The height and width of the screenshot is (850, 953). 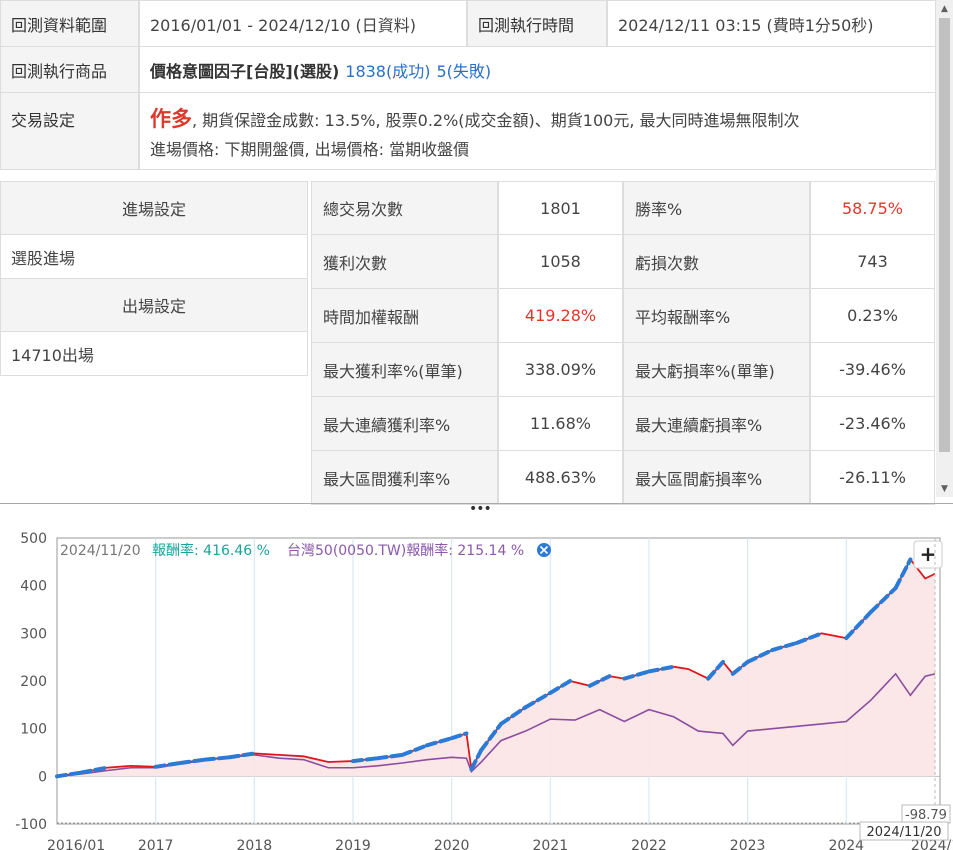 What do you see at coordinates (254, 844) in the screenshot?
I see `x-tick-label: 2018` at bounding box center [254, 844].